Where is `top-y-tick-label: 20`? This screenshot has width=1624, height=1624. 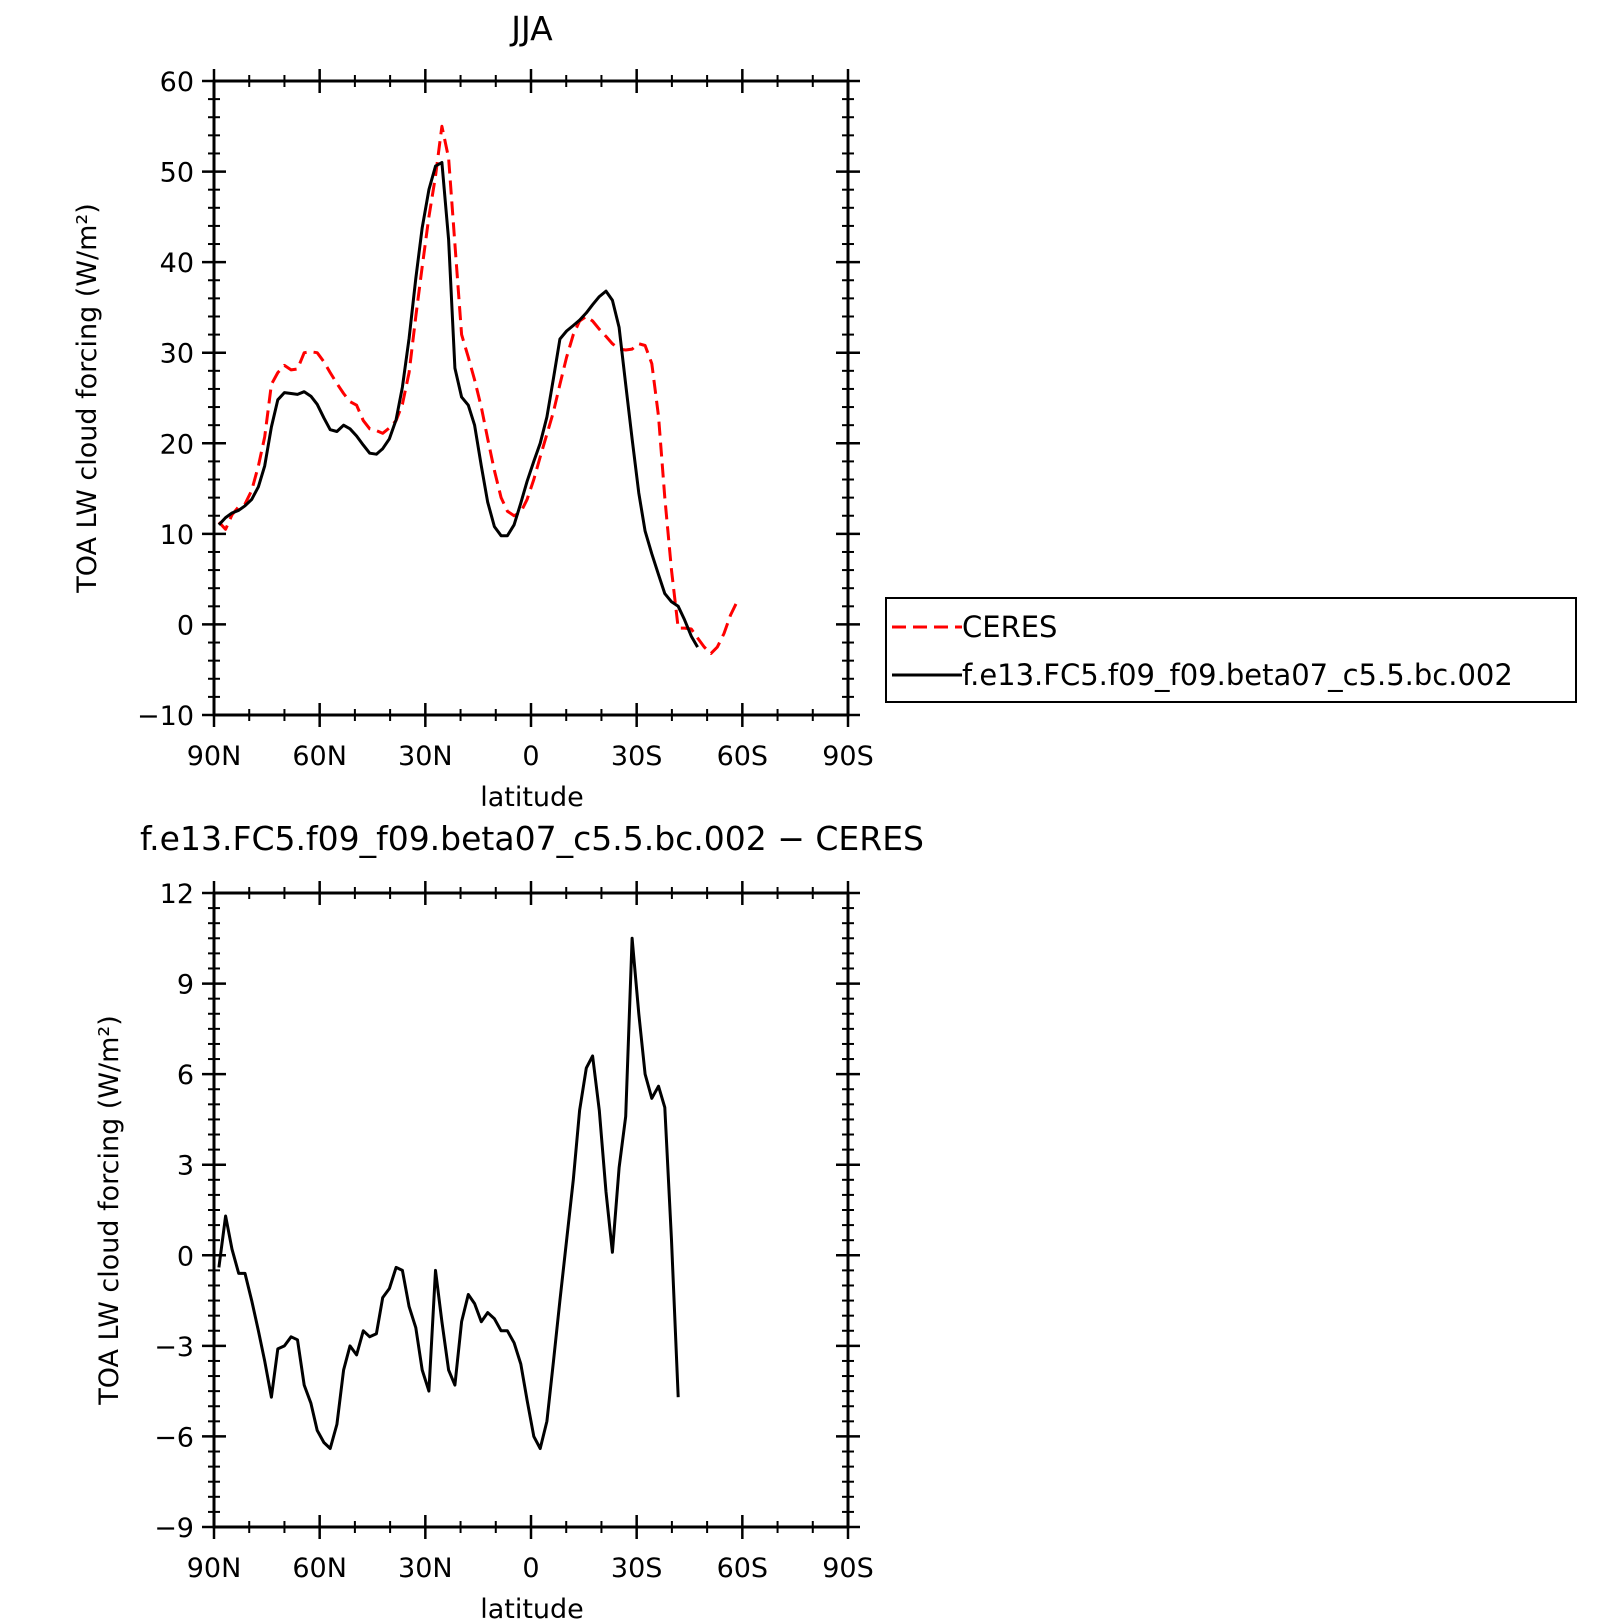 top-y-tick-label: 20 is located at coordinates (177, 444).